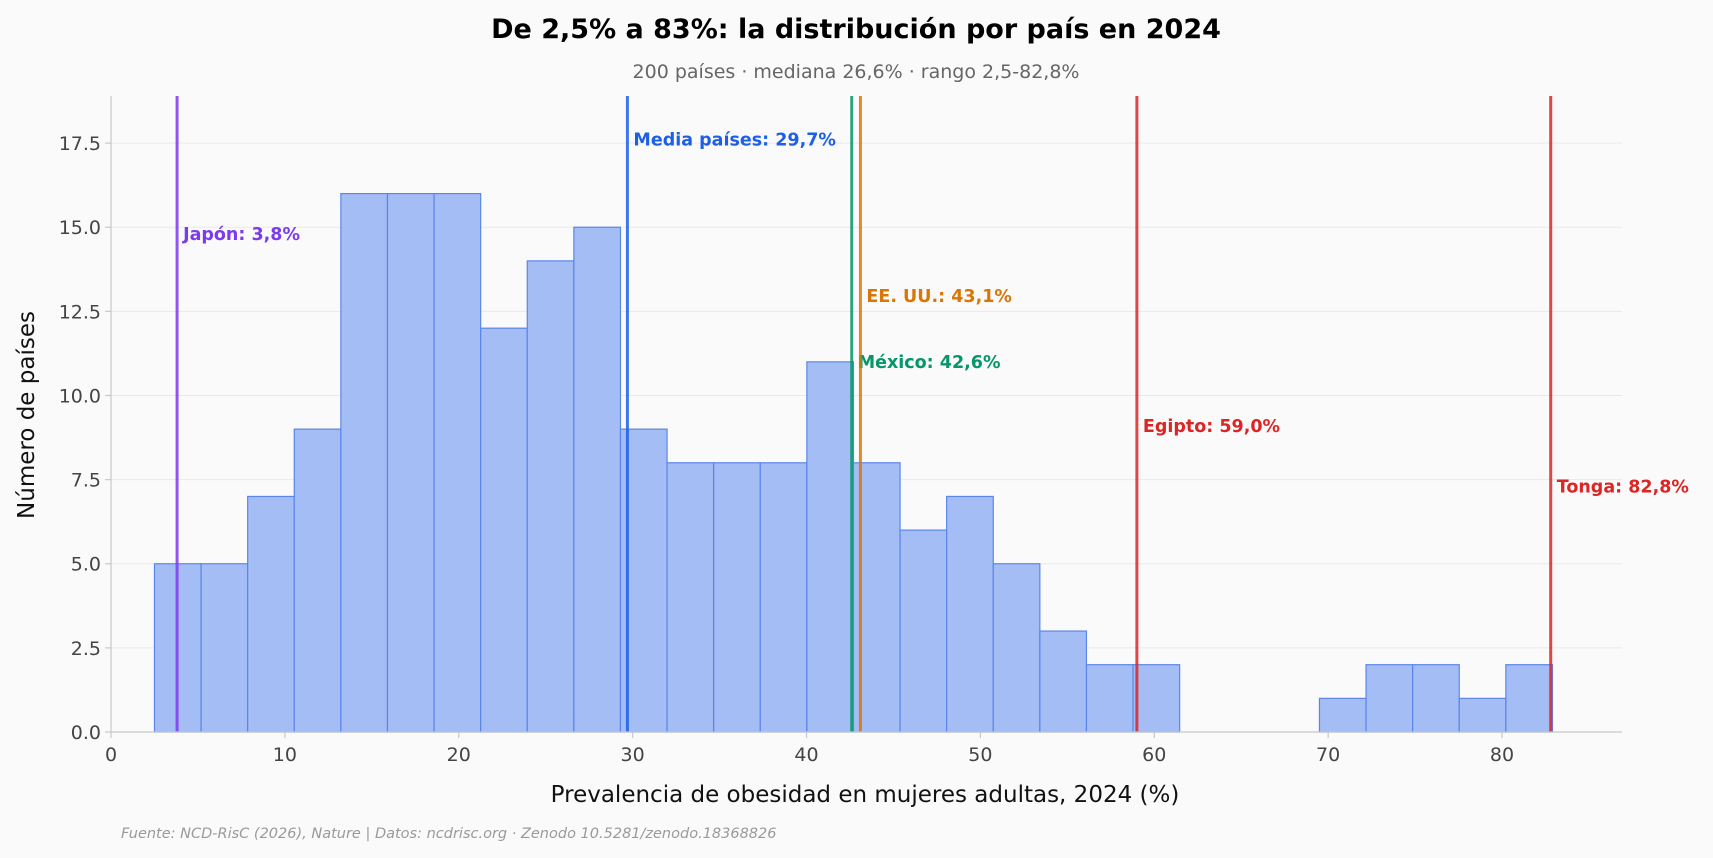 The width and height of the screenshot is (1713, 858). What do you see at coordinates (241, 235) in the screenshot?
I see `reference-line-label: Japón: 3,8%` at bounding box center [241, 235].